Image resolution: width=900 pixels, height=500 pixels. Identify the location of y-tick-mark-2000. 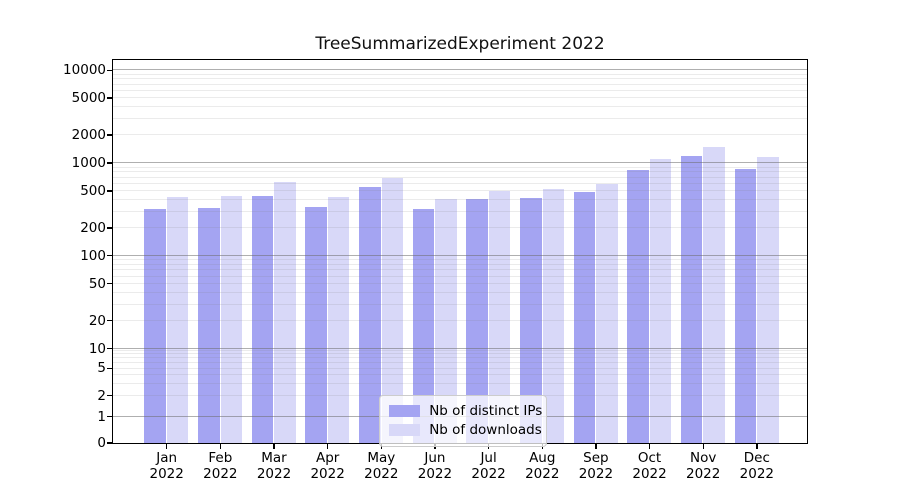
(109, 135).